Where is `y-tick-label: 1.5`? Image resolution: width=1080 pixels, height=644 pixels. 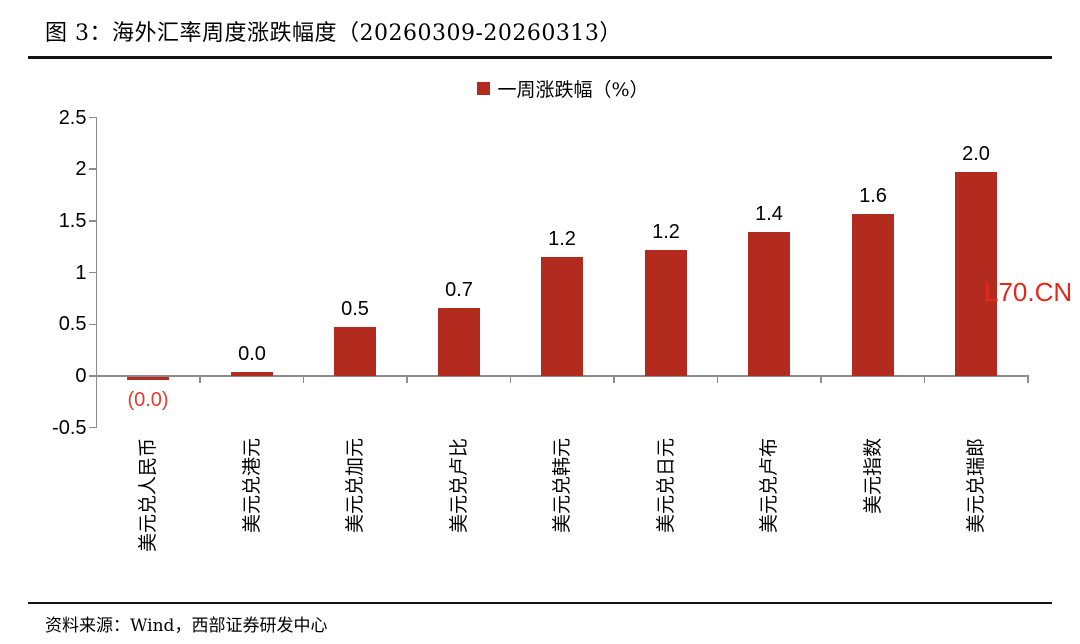 y-tick-label: 1.5 is located at coordinates (72, 221).